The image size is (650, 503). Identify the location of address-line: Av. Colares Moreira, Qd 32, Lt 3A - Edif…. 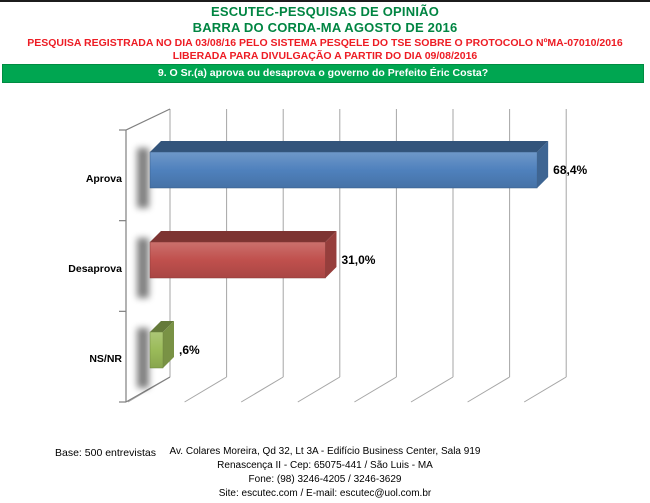
(325, 451).